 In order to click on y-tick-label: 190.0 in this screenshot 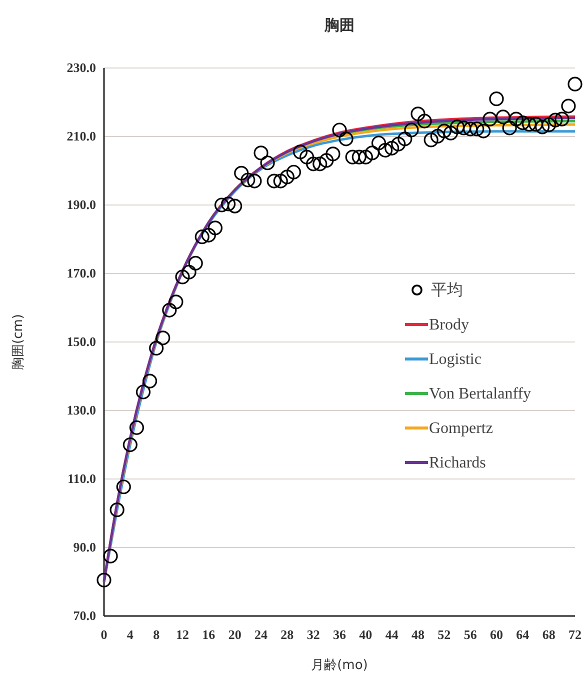, I will do `click(81, 204)`.